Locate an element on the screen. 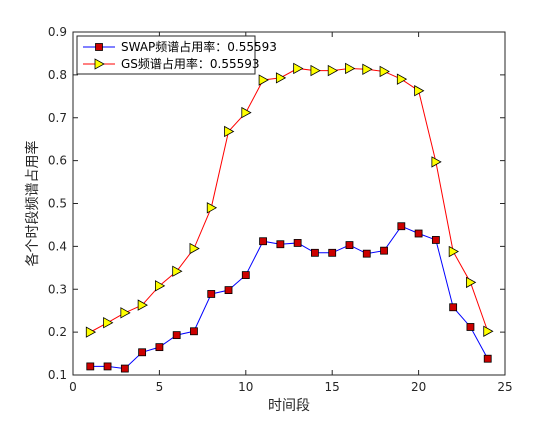 The width and height of the screenshot is (560, 425). y-tick-label: 0.7 is located at coordinates (57, 118).